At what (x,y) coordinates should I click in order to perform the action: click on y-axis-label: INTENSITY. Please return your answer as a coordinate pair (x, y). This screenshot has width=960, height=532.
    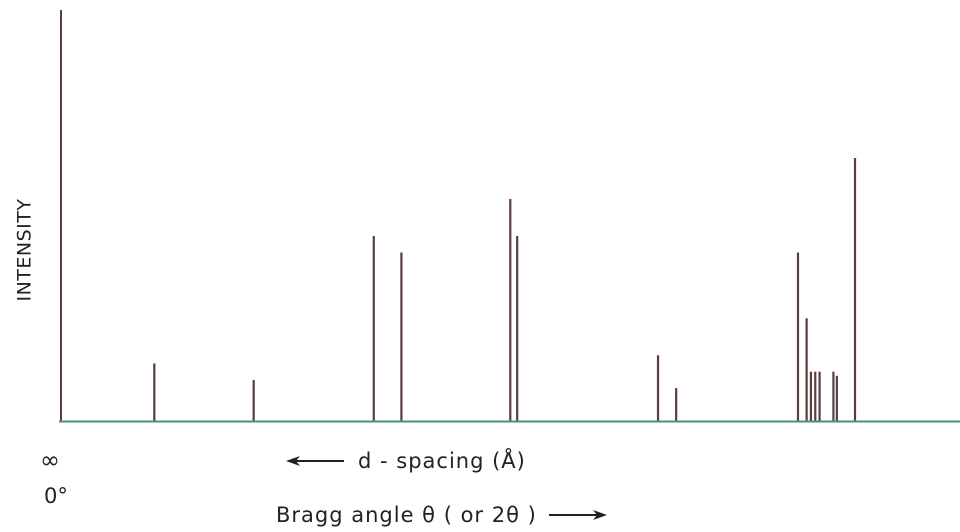
    Looking at the image, I should click on (25, 250).